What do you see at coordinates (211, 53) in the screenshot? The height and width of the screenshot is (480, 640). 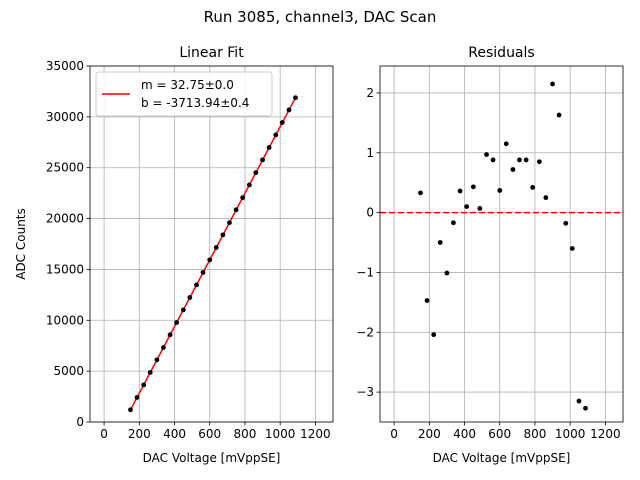 I see `axes-title: Linear Fit` at bounding box center [211, 53].